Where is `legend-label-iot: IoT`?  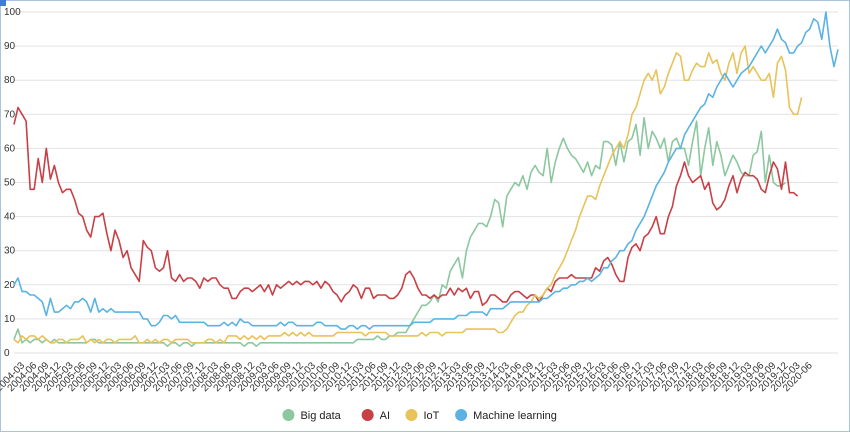
legend-label-iot: IoT is located at coordinates (431, 416).